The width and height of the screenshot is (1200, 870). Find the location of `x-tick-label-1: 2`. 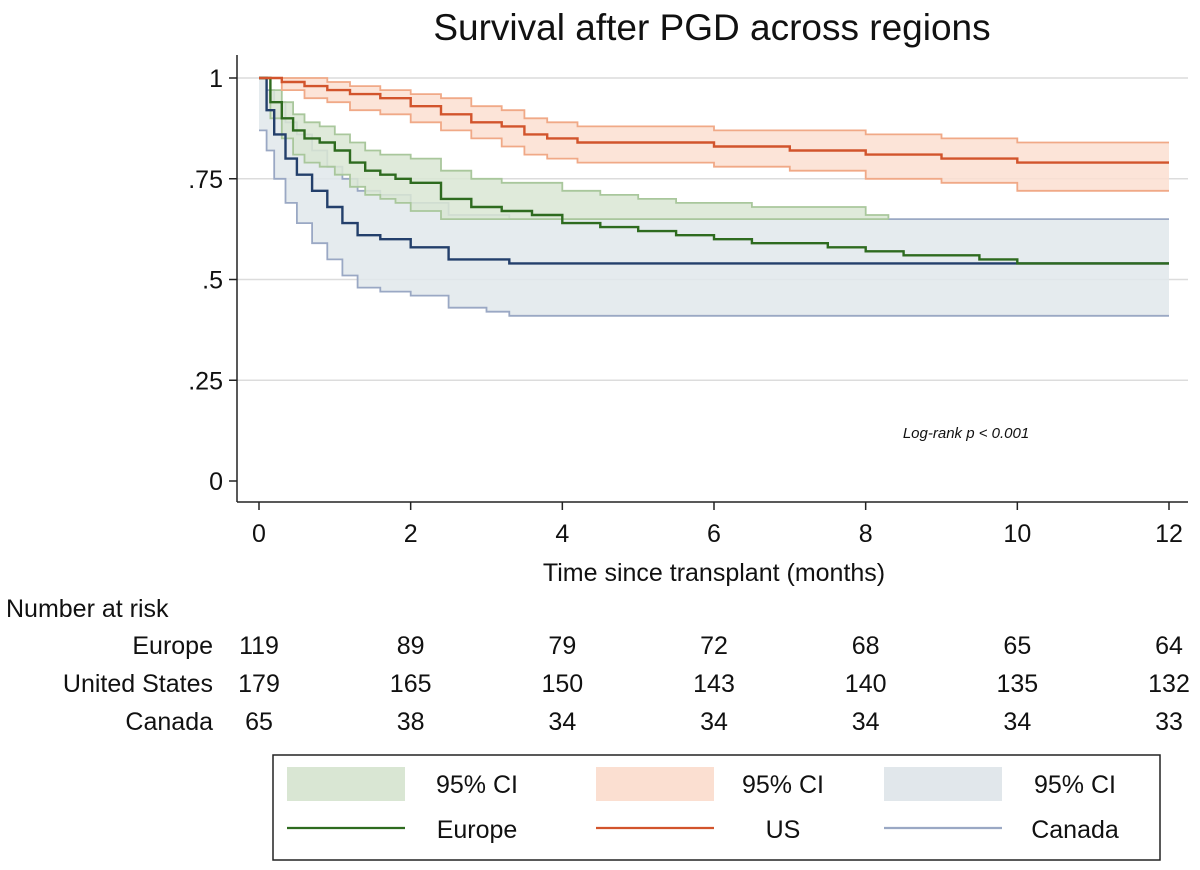

x-tick-label-1: 2 is located at coordinates (411, 534).